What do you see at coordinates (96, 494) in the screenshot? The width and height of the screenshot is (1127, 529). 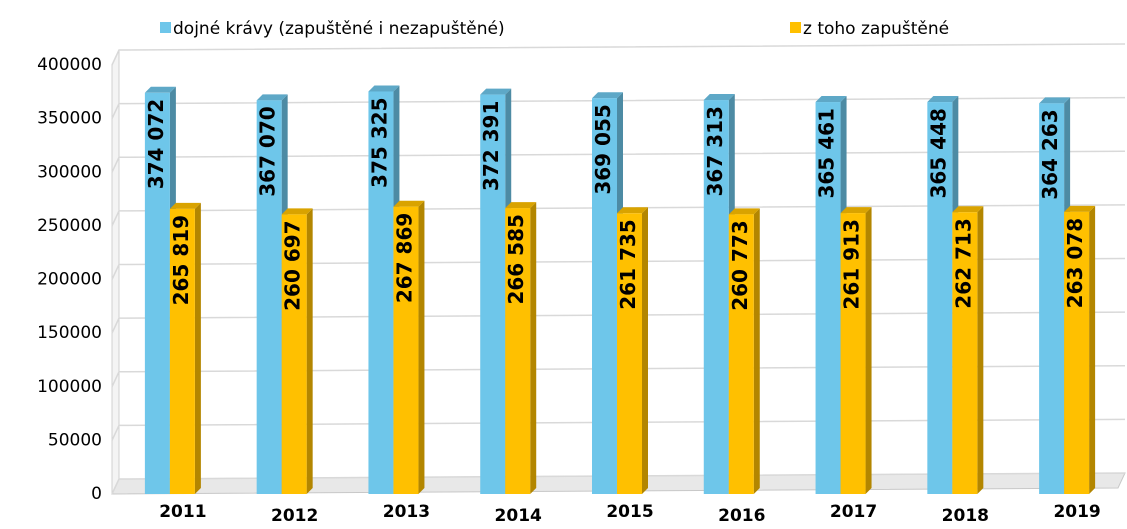 I see `y-tick-label: 0` at bounding box center [96, 494].